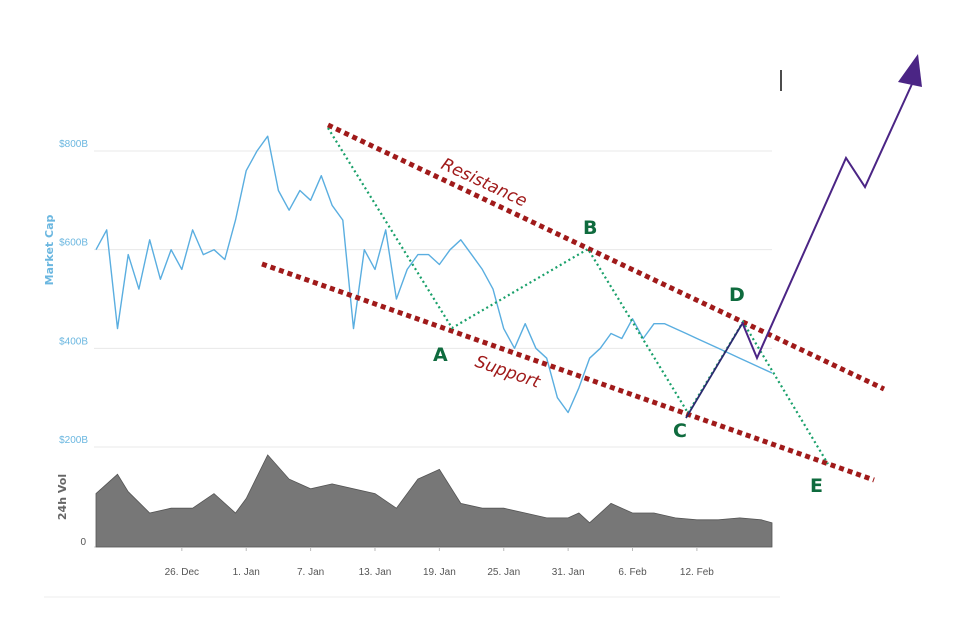 This screenshot has width=959, height=637. Describe the element at coordinates (910, 70) in the screenshot. I see `projection-arrowhead` at that location.